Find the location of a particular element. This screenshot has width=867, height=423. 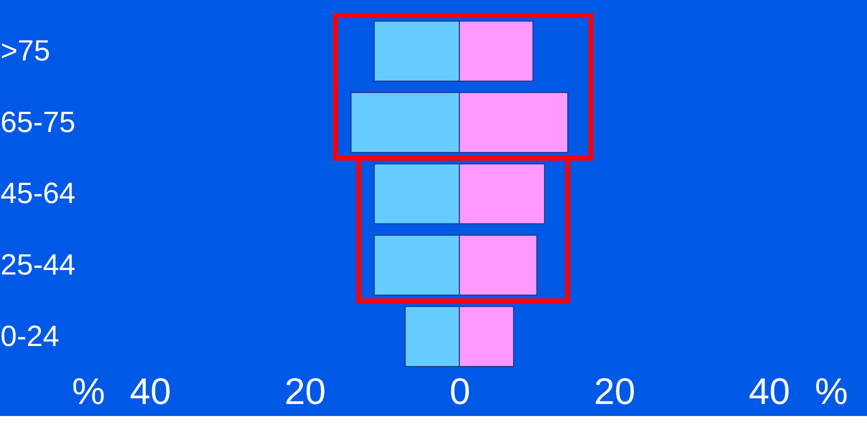

y-tick-label: 0-24 is located at coordinates (30, 336).